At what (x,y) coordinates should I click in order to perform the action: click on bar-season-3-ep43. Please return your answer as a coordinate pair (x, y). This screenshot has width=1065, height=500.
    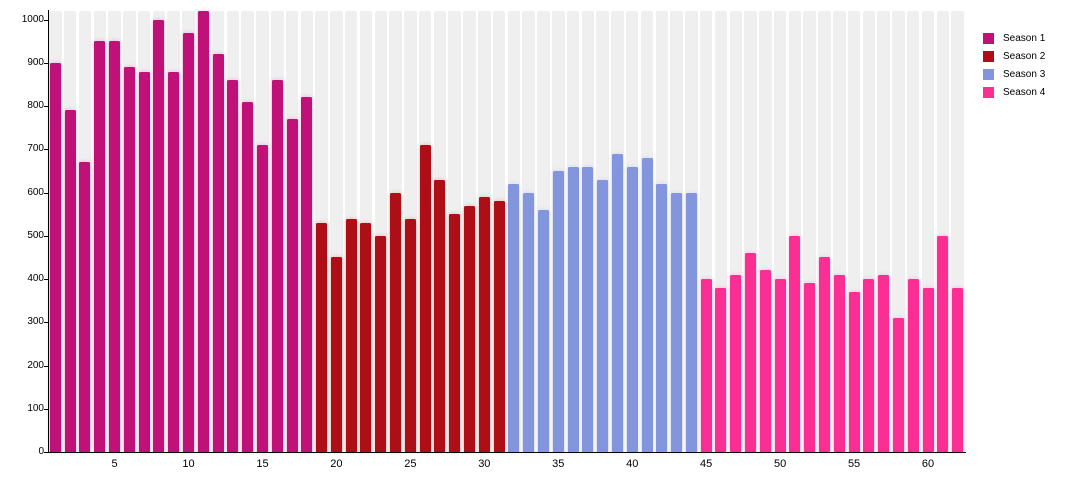
    Looking at the image, I should click on (677, 322).